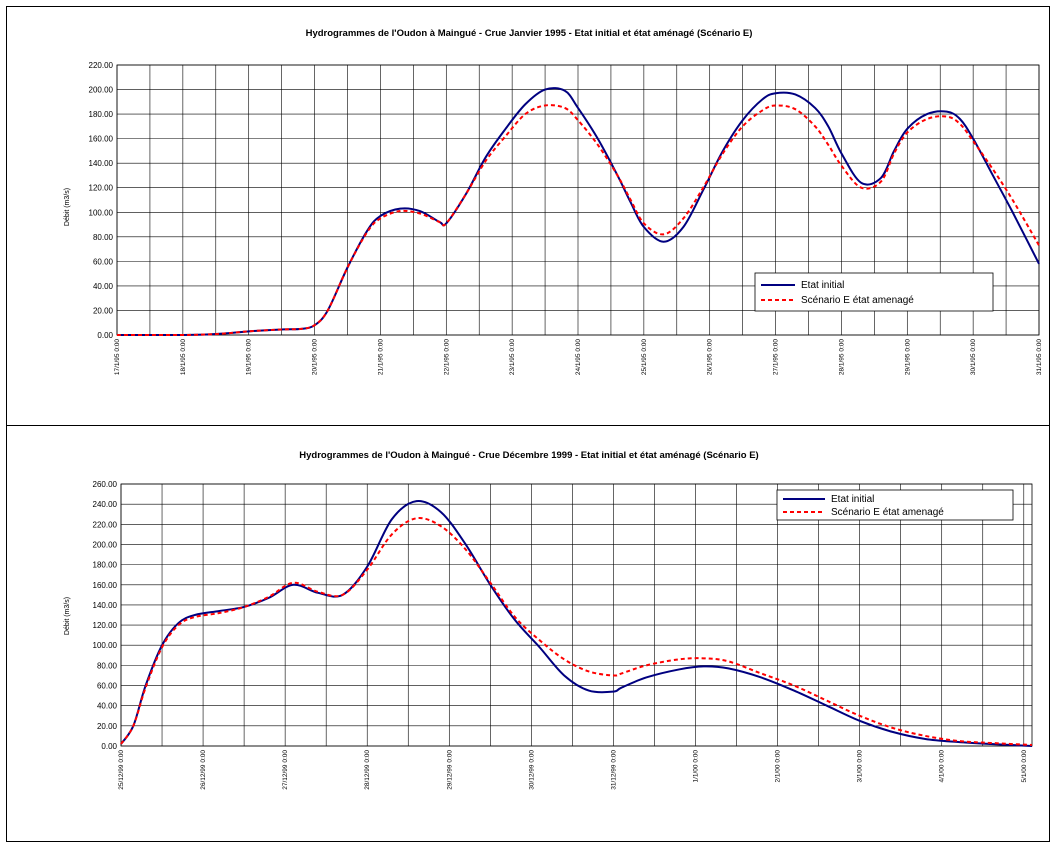 The height and width of the screenshot is (842, 1050). Describe the element at coordinates (512, 357) in the screenshot. I see `x-tick-label: 23/1/95 0:00` at that location.